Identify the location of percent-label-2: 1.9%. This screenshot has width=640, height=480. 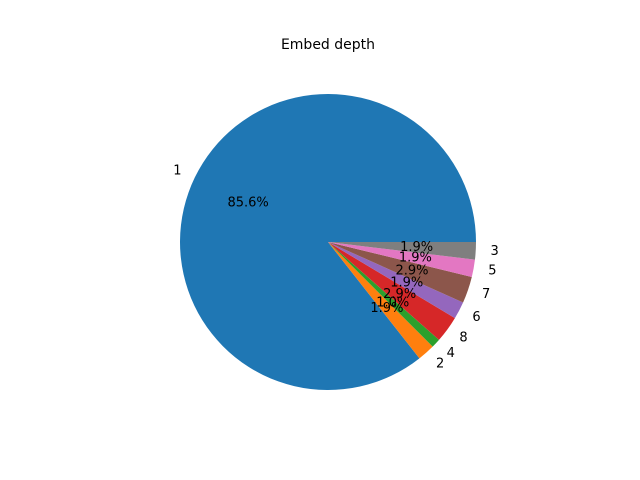
(386, 308).